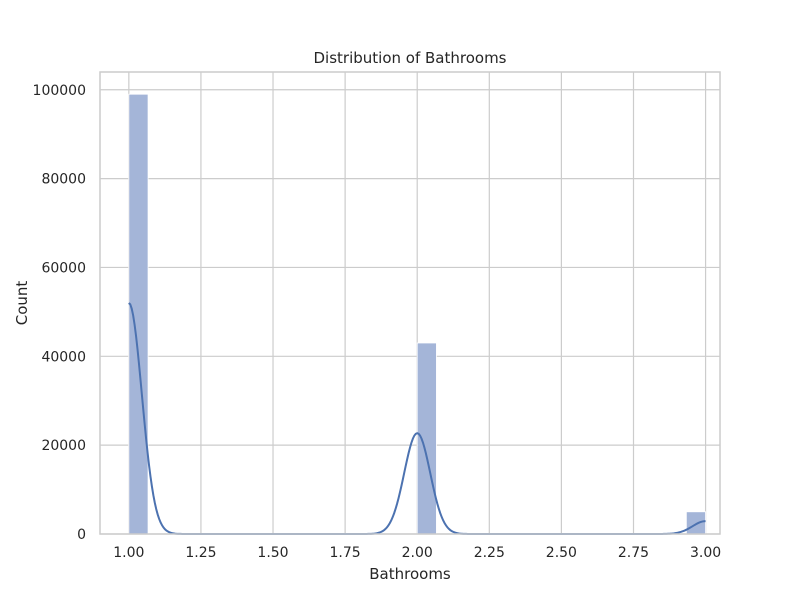 The height and width of the screenshot is (600, 800). What do you see at coordinates (417, 553) in the screenshot?
I see `x-tick-label: 2.00` at bounding box center [417, 553].